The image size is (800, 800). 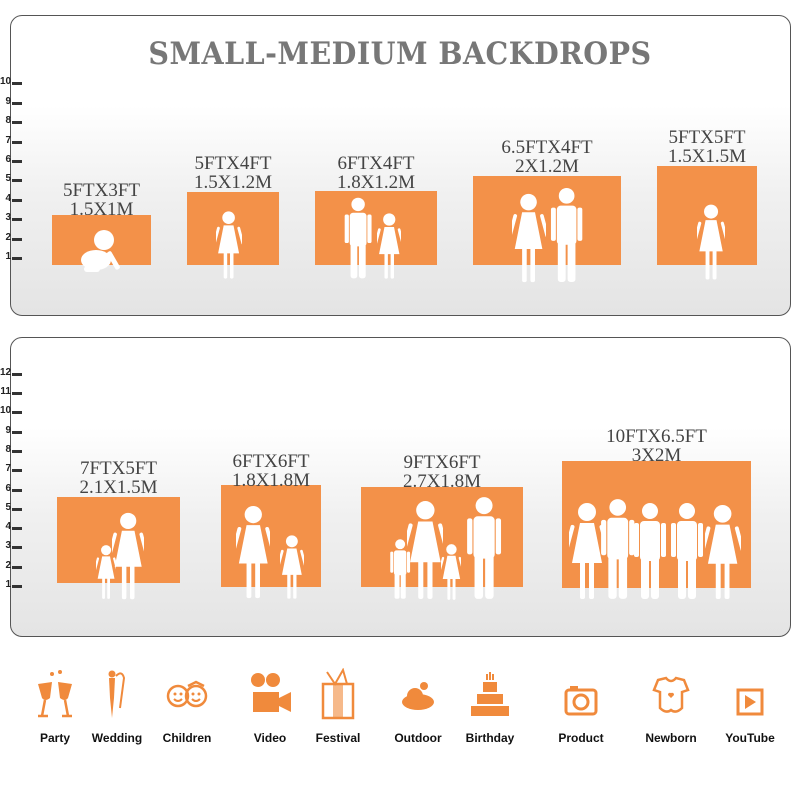 What do you see at coordinates (187, 694) in the screenshot?
I see `children-faces-icon` at bounding box center [187, 694].